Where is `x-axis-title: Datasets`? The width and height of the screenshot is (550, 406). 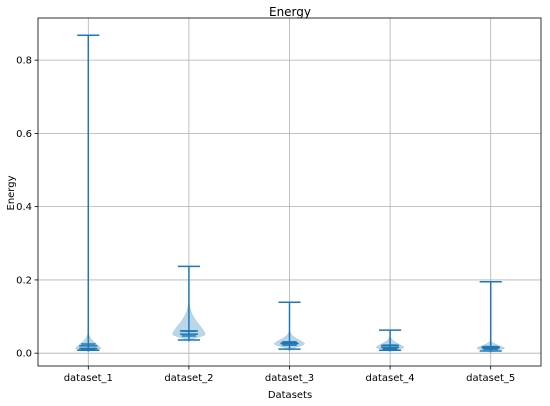
x-axis-title: Datasets is located at coordinates (290, 395).